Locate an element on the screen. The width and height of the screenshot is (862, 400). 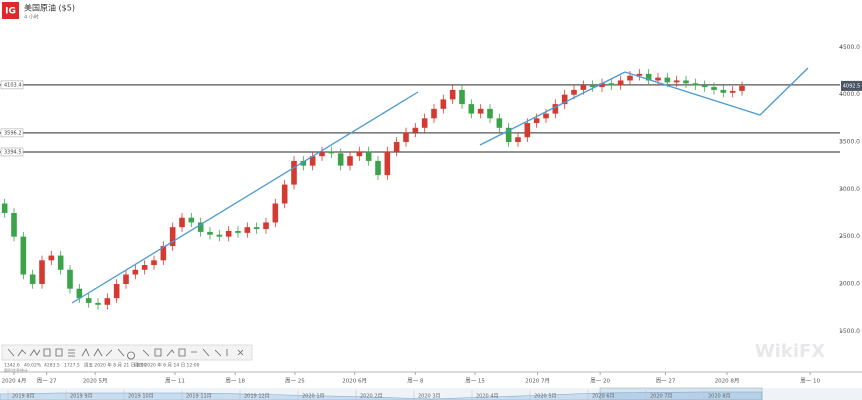
y-tick-label: 3000.0 is located at coordinates (849, 189).